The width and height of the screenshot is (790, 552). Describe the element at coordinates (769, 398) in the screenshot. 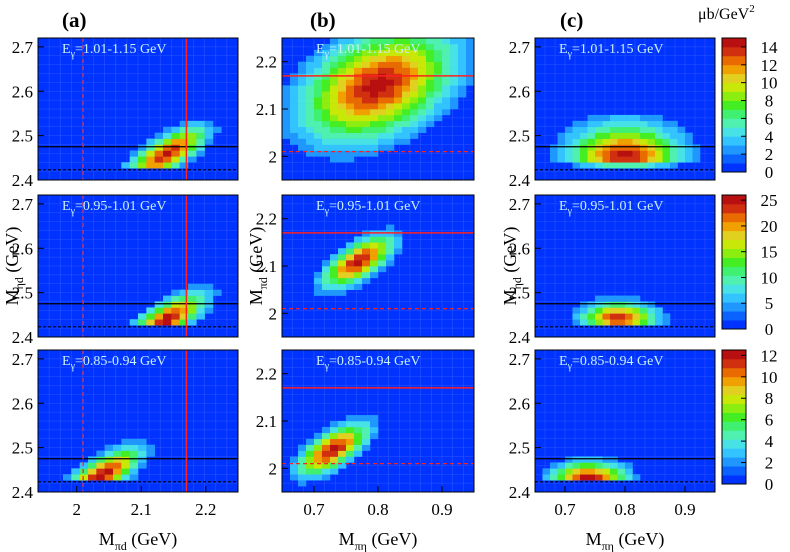

I see `colorbar-tick-label: 8` at that location.